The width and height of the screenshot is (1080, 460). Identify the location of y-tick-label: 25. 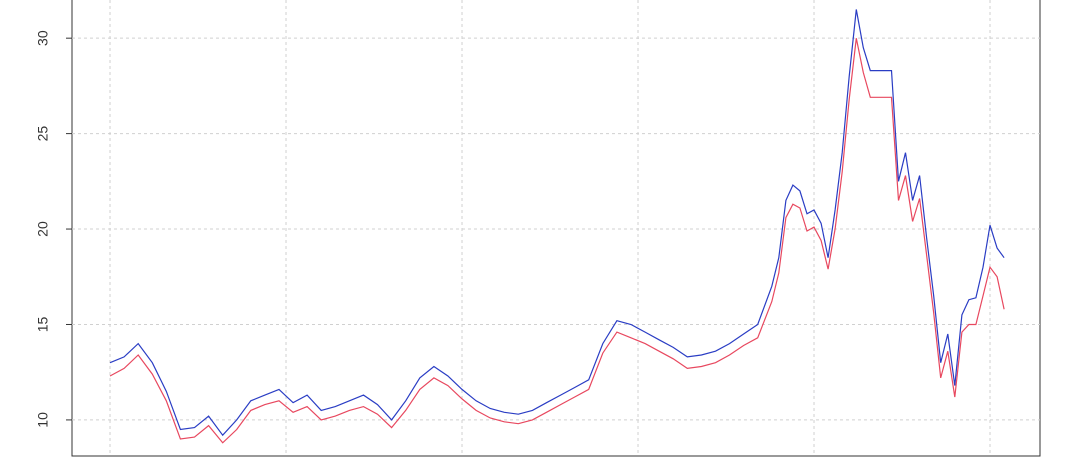
(43, 134).